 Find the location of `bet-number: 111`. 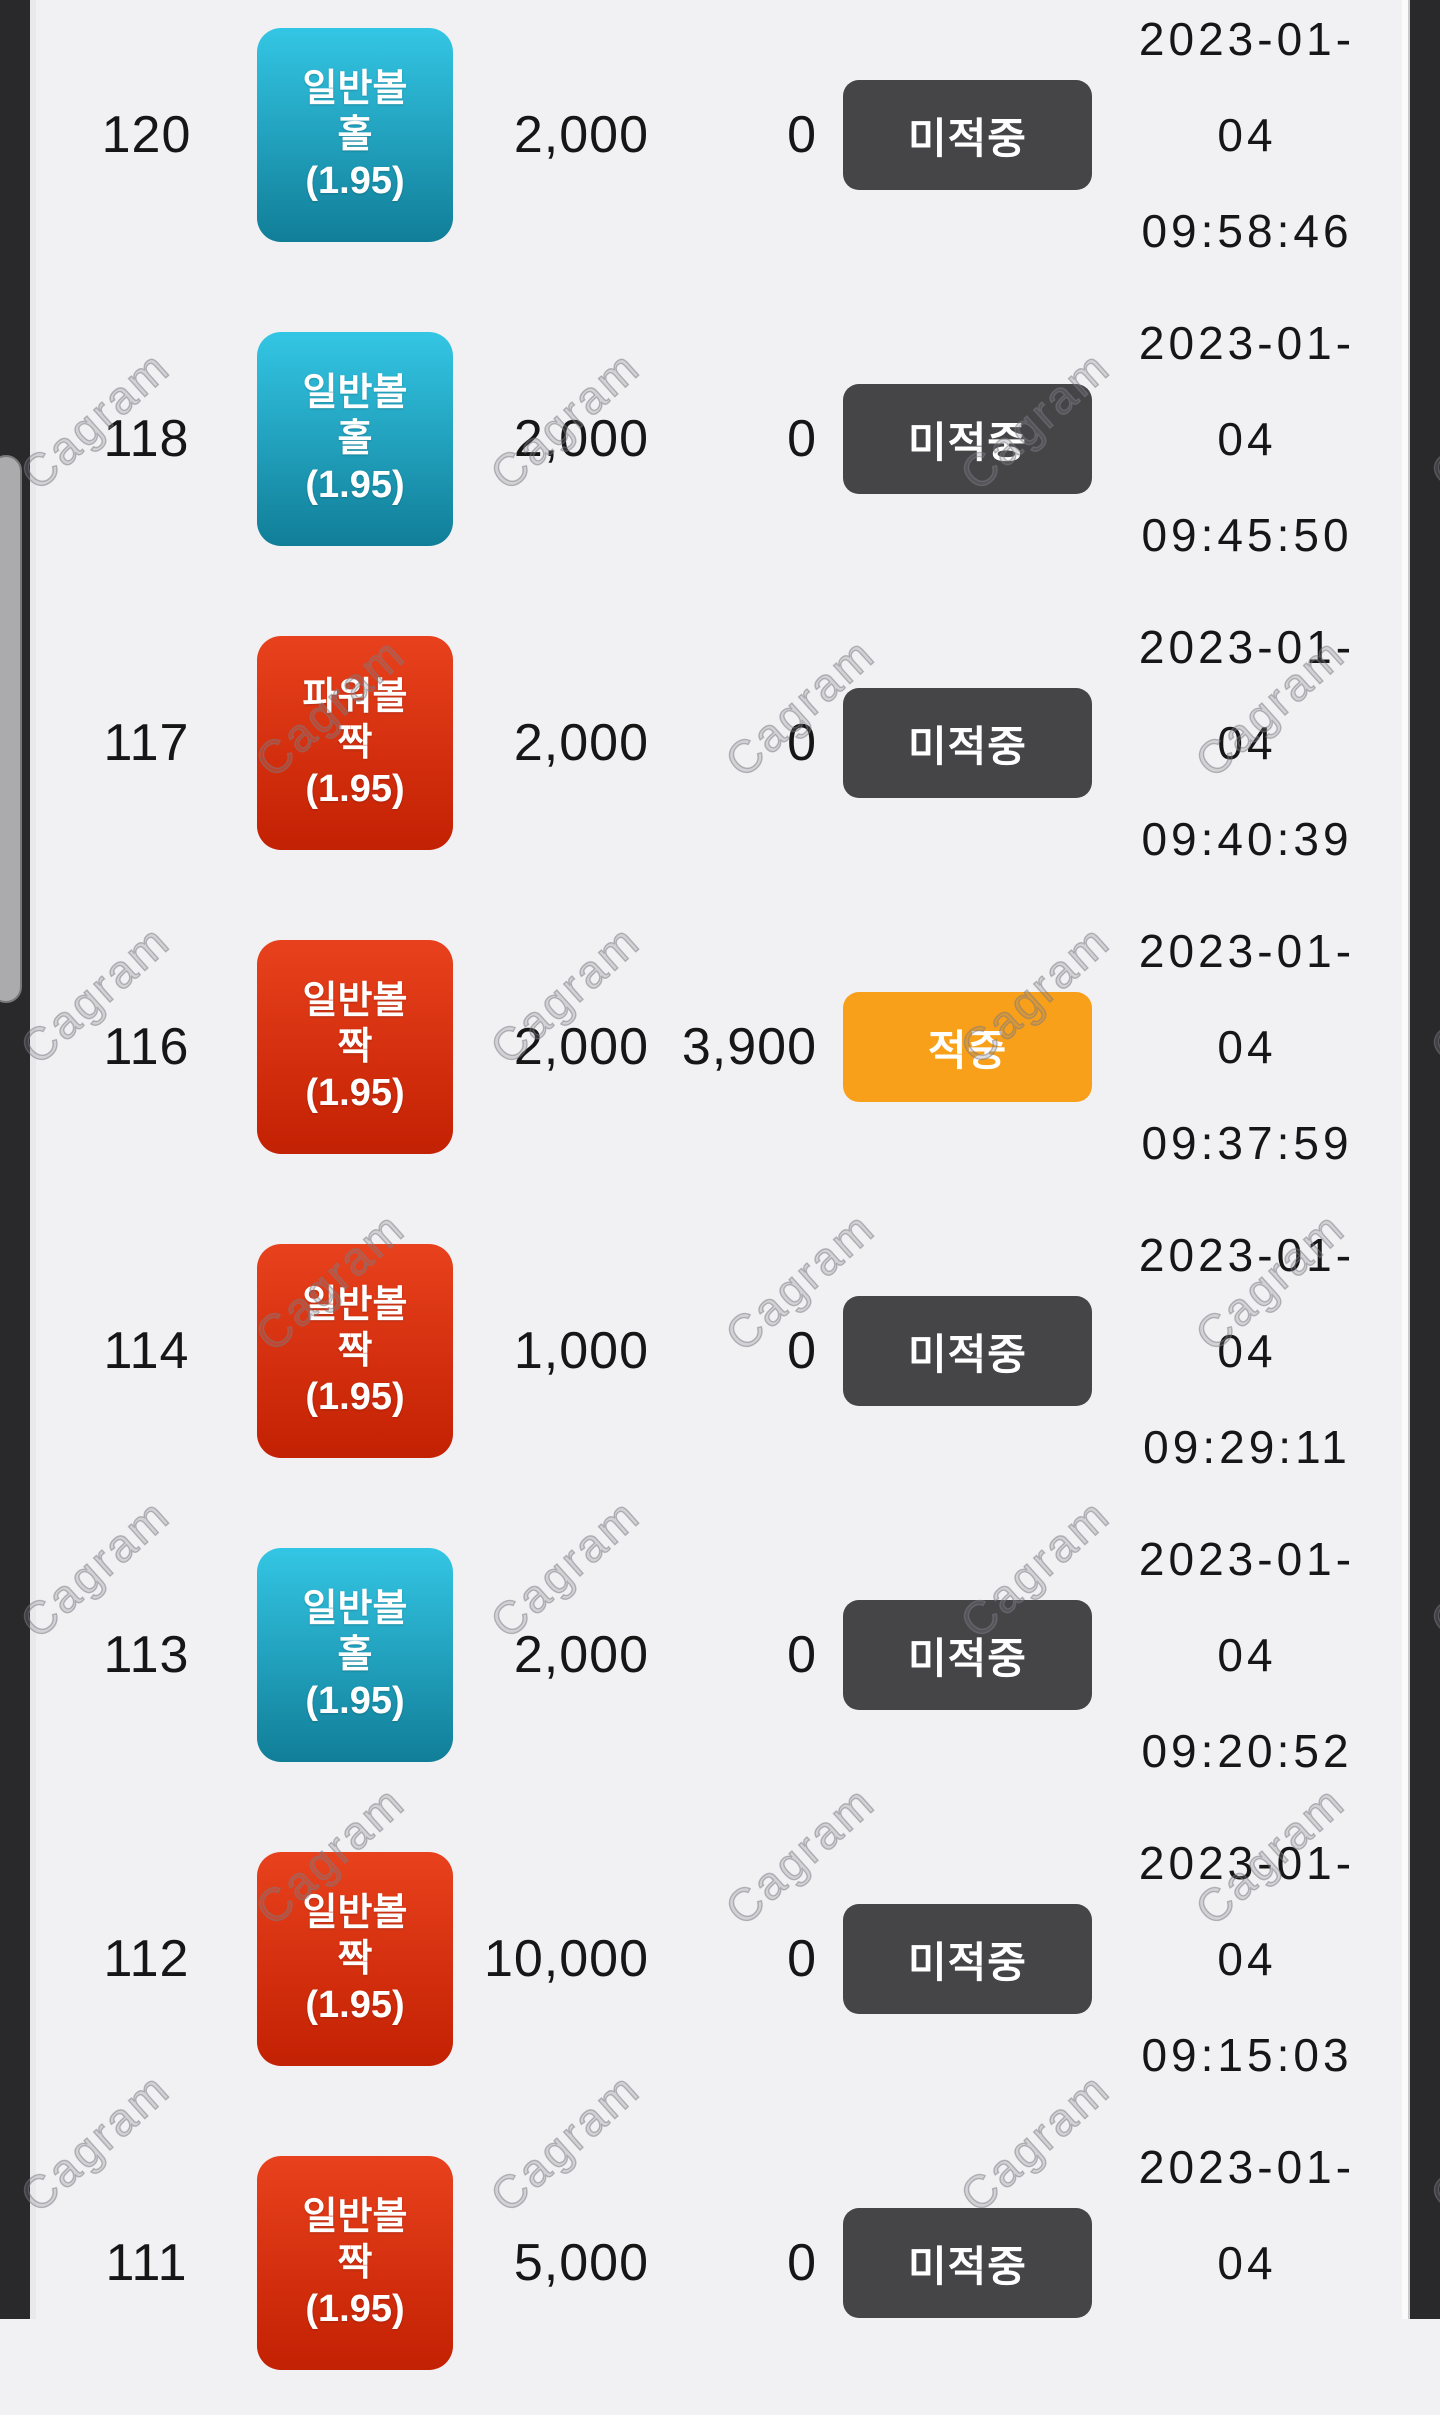

bet-number: 111 is located at coordinates (146, 2263).